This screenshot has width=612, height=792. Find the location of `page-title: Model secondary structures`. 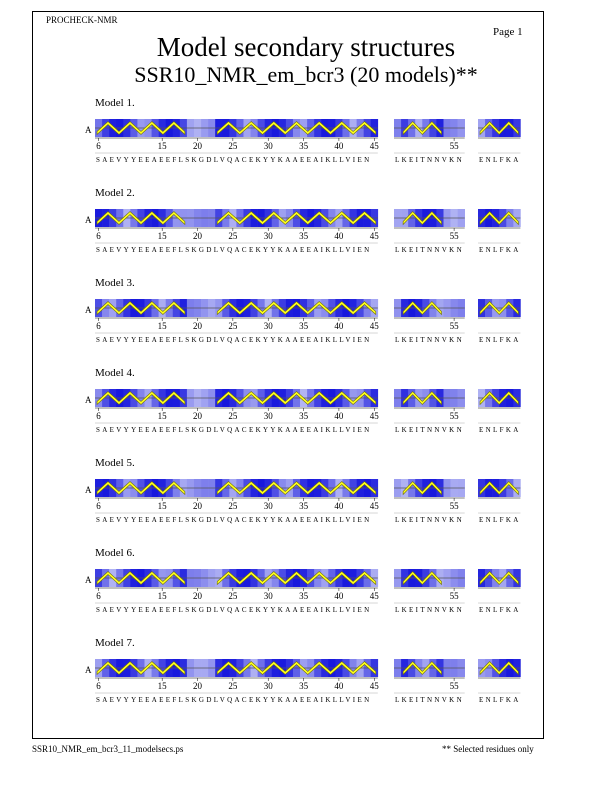

page-title: Model secondary structures is located at coordinates (306, 47).